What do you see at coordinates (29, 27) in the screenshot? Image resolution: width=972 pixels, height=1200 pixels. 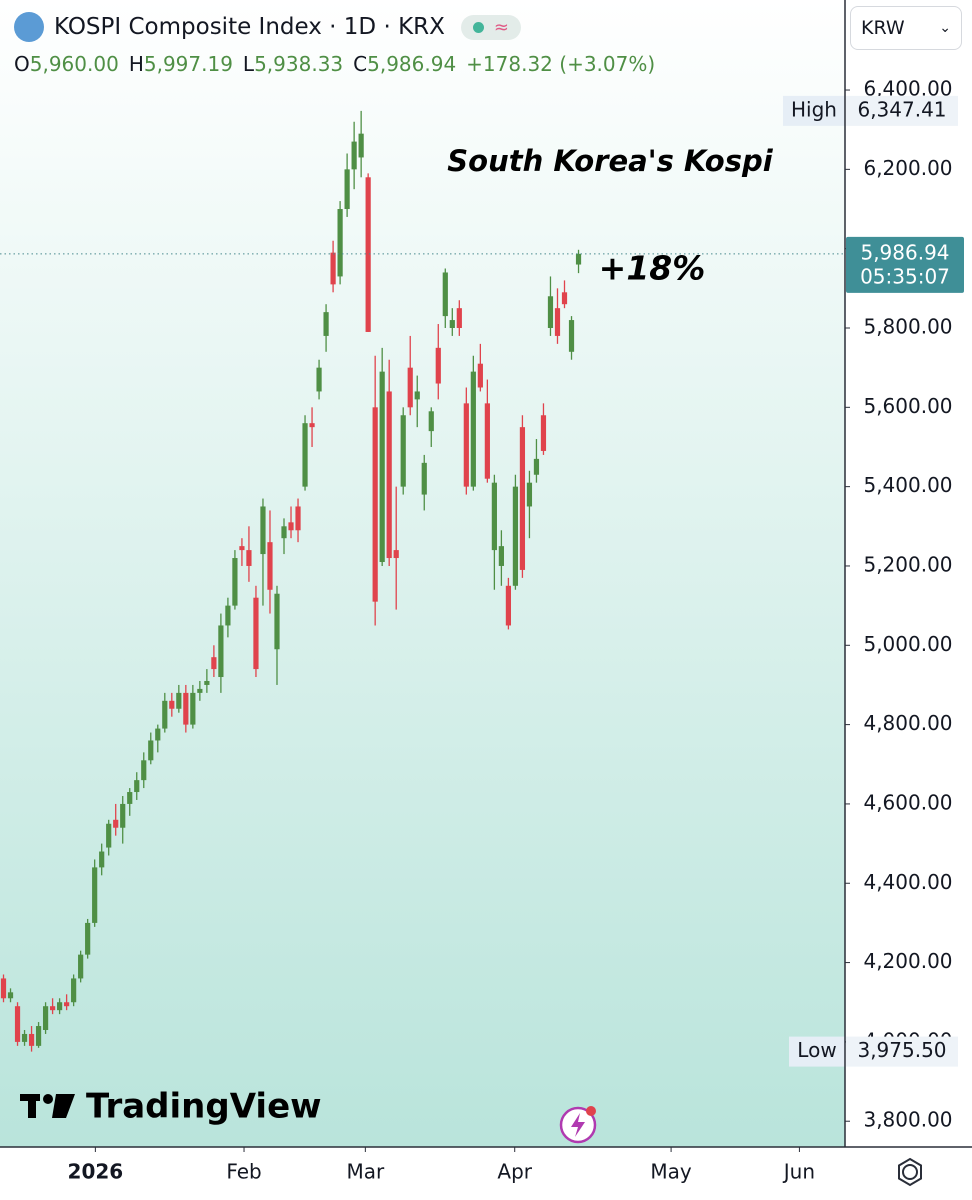 I see `symbol-logo` at bounding box center [29, 27].